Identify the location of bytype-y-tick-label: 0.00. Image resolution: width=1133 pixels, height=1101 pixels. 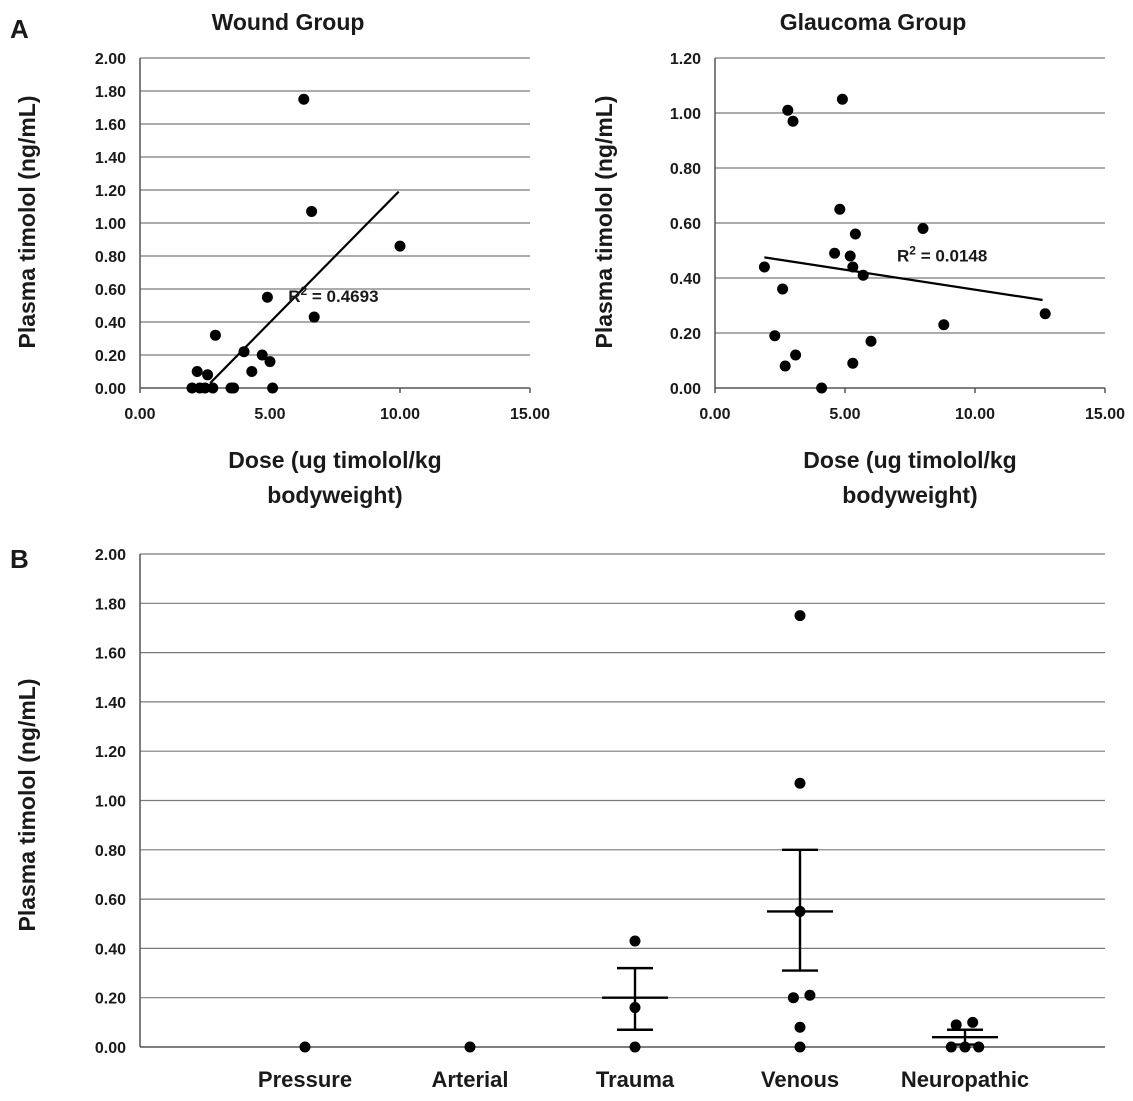
(110, 1048).